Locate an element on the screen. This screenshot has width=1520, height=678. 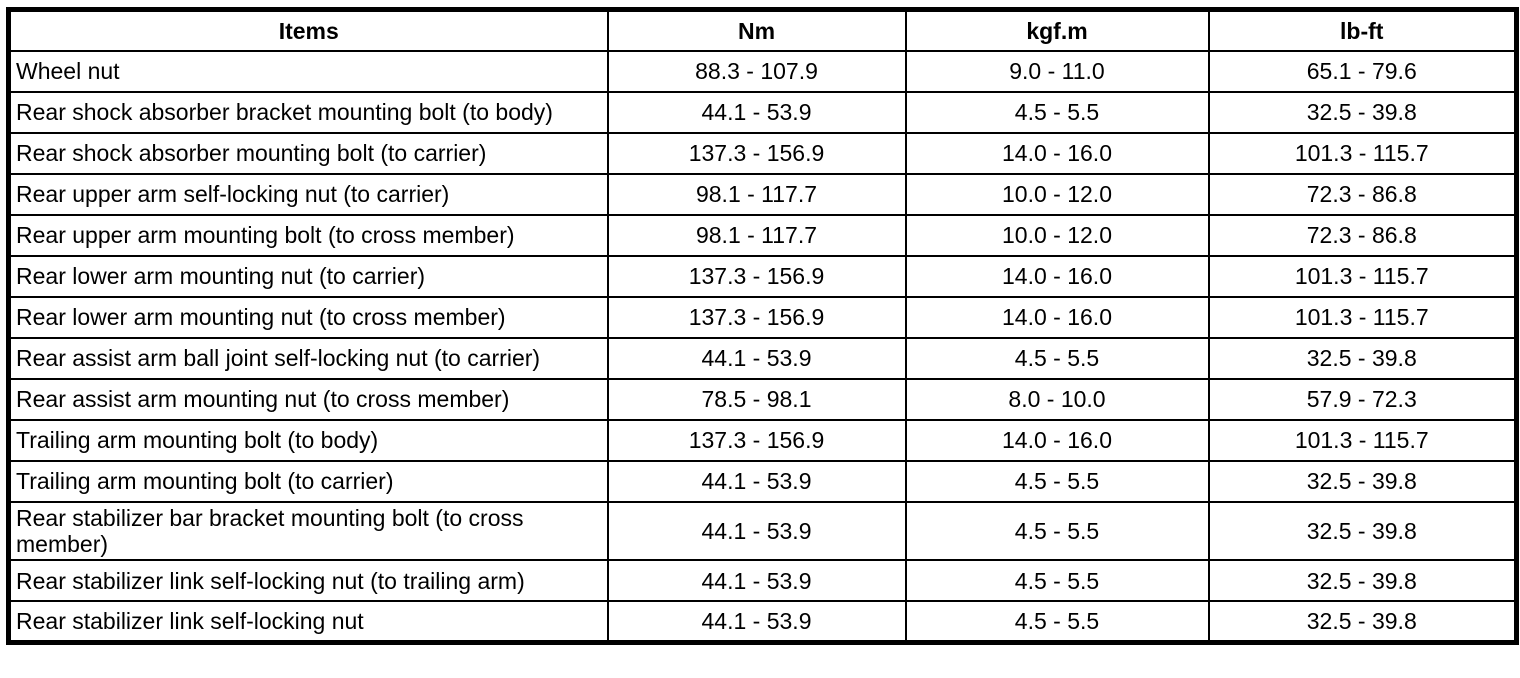
table-header-row: Items Nm kgf.m lb-ft is located at coordinates (762, 30).